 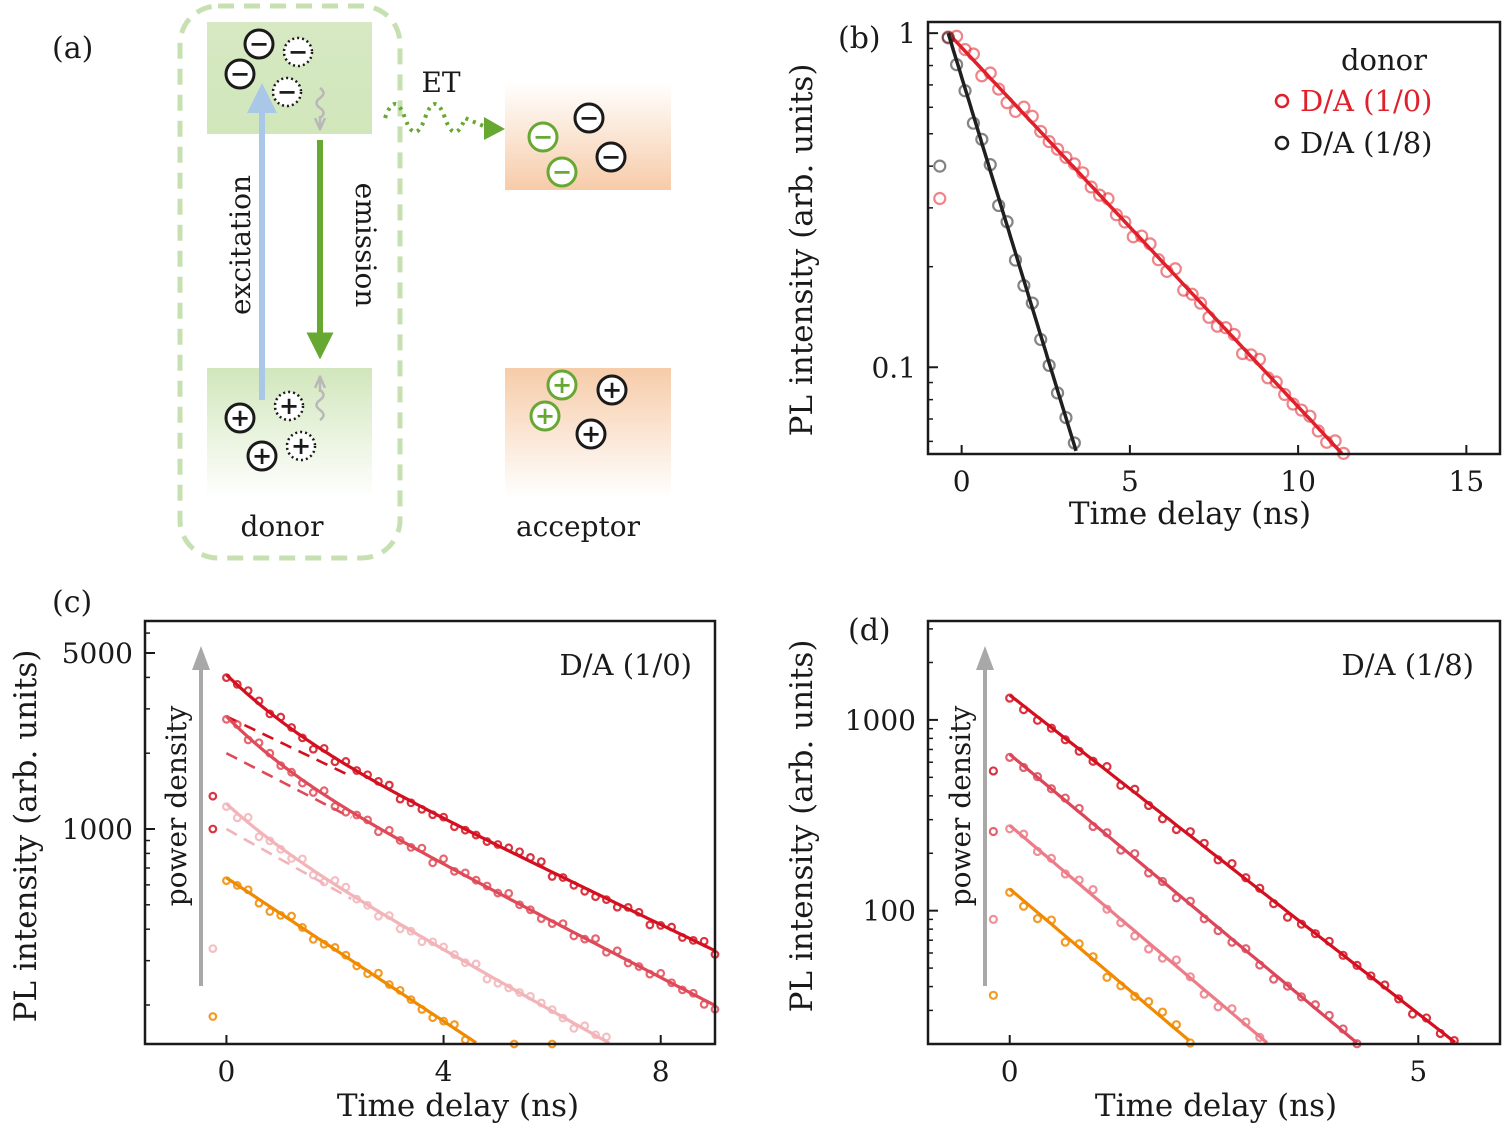 I want to click on panel-b-xtick-label: 15, so click(x=1467, y=481).